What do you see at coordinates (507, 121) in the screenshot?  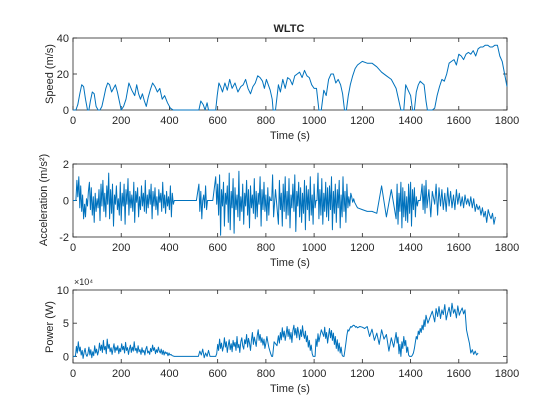 I see `speed-x-tick-label: 1800` at bounding box center [507, 121].